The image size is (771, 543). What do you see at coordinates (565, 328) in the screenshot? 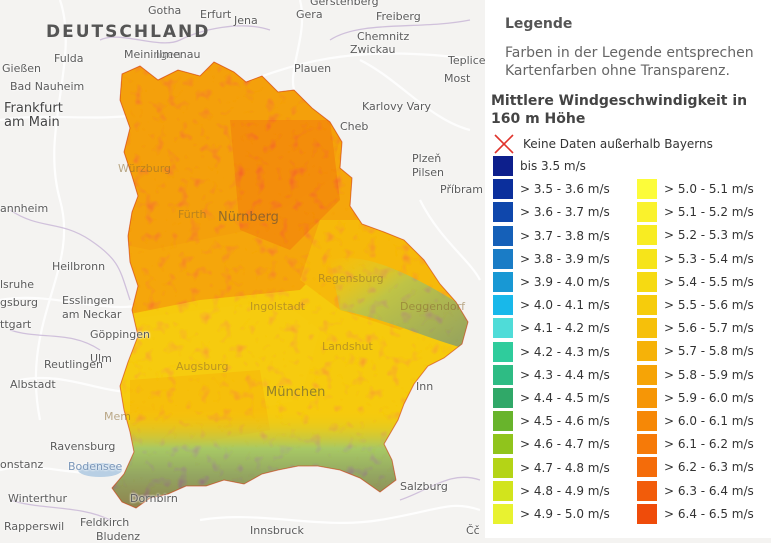
I see `legend-class-label: > 4.1 - 4.2 m/s` at bounding box center [565, 328].